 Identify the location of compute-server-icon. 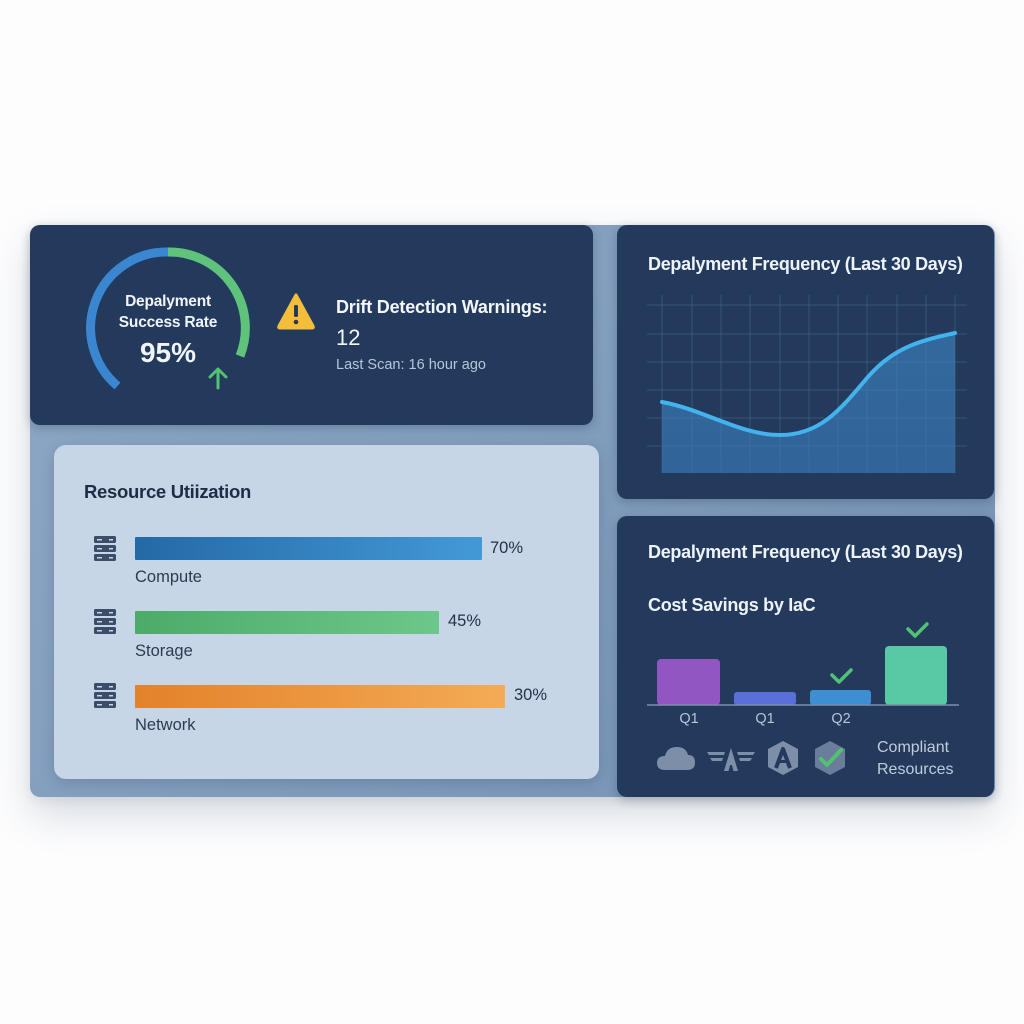
(105, 548).